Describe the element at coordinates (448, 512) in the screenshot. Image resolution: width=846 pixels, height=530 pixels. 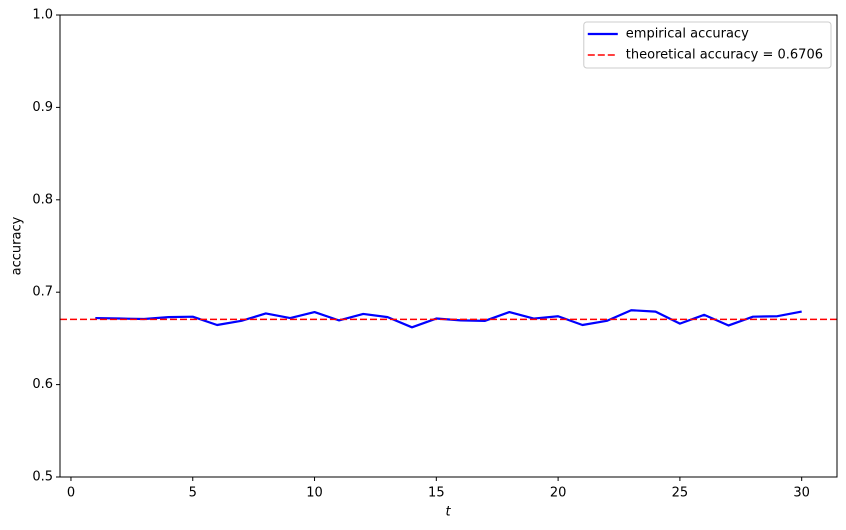
I see `x-axis-label: t` at that location.